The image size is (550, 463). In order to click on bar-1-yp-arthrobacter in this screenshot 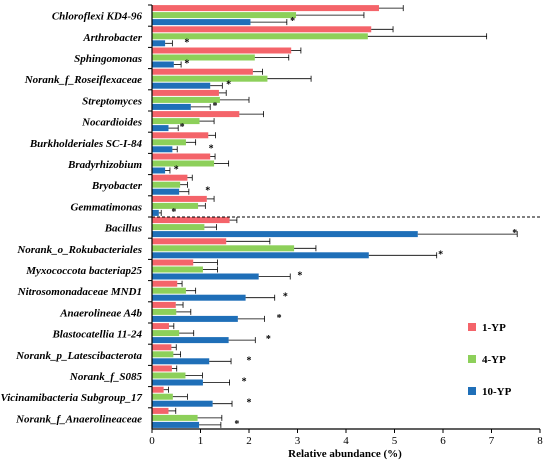, I will do `click(262, 29)`.